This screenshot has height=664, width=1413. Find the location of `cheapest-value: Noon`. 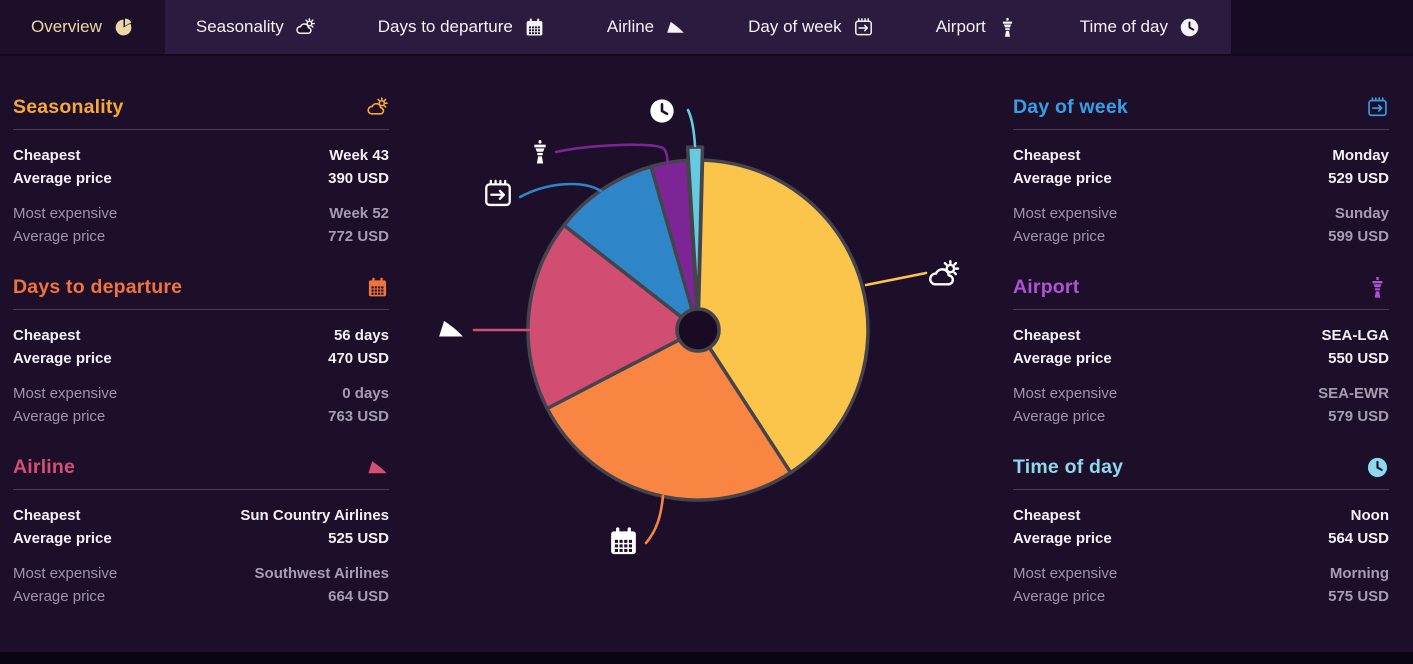

cheapest-value: Noon is located at coordinates (1369, 515).